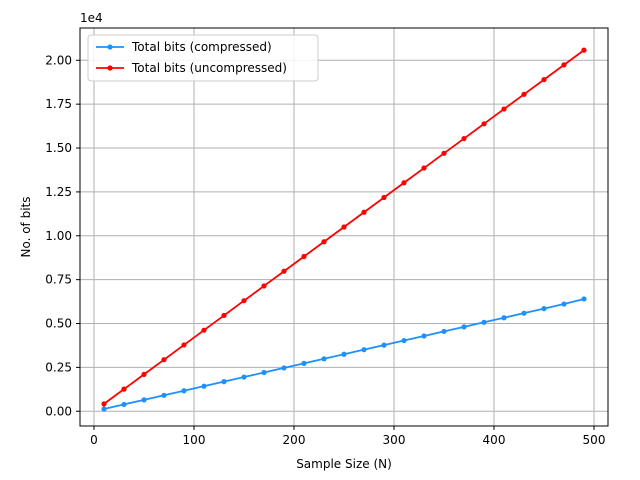 This screenshot has width=640, height=480. What do you see at coordinates (294, 440) in the screenshot?
I see `x-tick-label: 200` at bounding box center [294, 440].